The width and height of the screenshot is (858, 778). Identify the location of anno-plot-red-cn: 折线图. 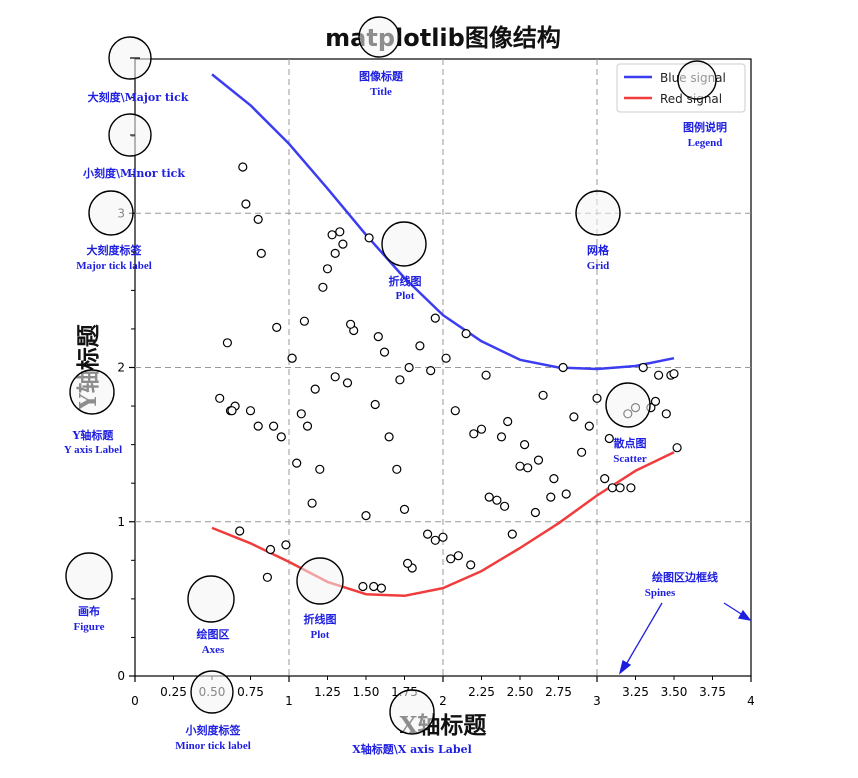
(320, 619).